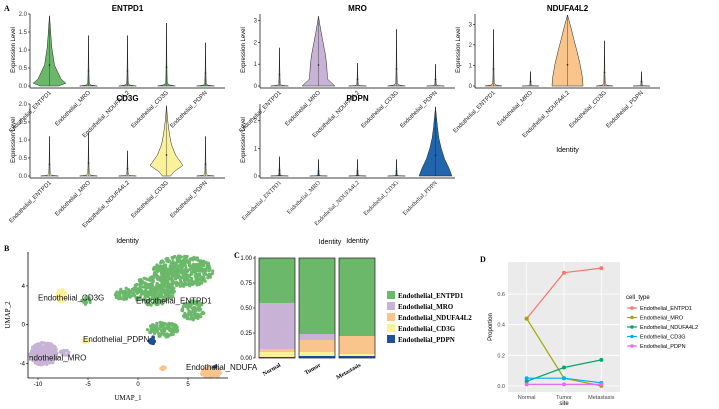 The width and height of the screenshot is (719, 409). Describe the element at coordinates (212, 373) in the screenshot. I see `umap-point-Endothelial_NDUFA4L2` at that location.